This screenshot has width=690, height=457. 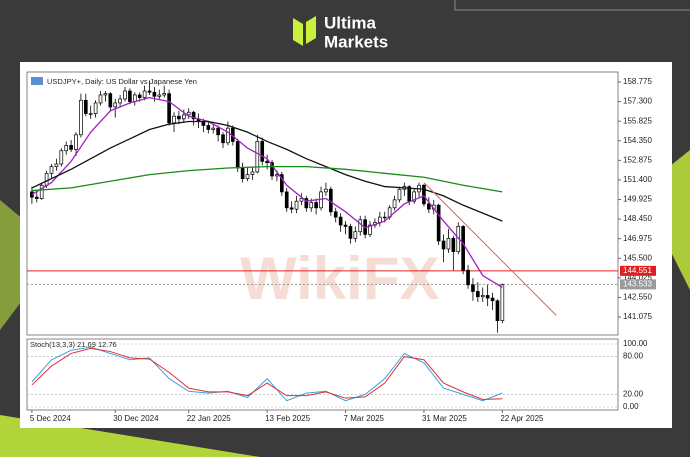 I want to click on y-tick-label: 142.550, so click(x=637, y=297).